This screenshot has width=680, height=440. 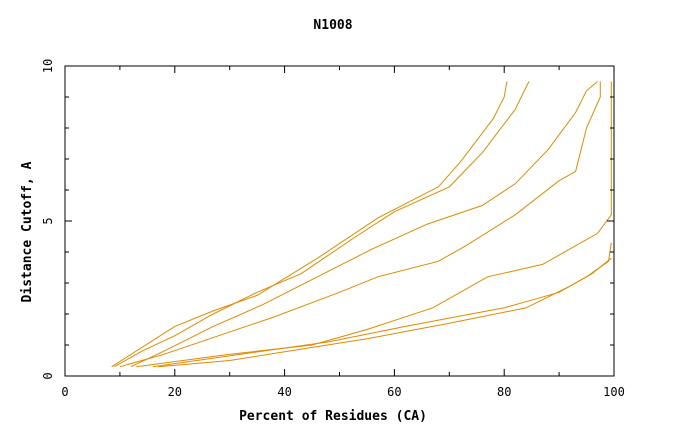 I want to click on x-tick-label: 60, so click(x=394, y=392).